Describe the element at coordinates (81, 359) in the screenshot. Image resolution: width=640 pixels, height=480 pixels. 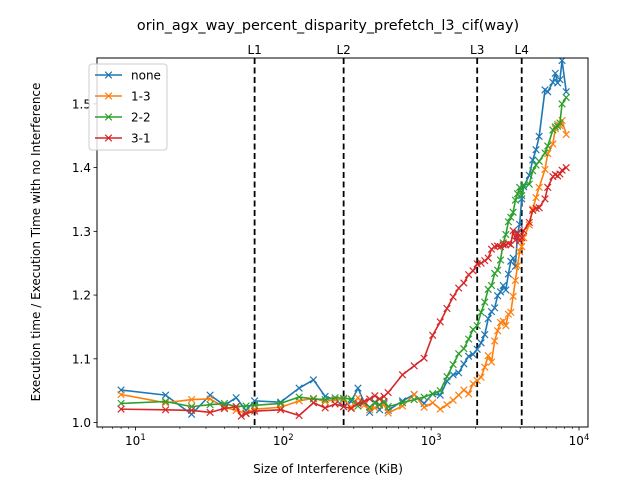
I see `y-tick-label: 1.1` at that location.